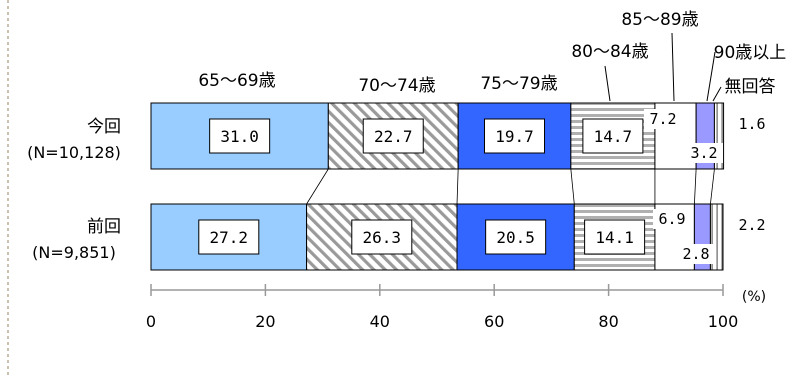 This screenshot has width=802, height=378. Describe the element at coordinates (74, 152) in the screenshot. I see `row-sublabel: (N=10,128)` at that location.